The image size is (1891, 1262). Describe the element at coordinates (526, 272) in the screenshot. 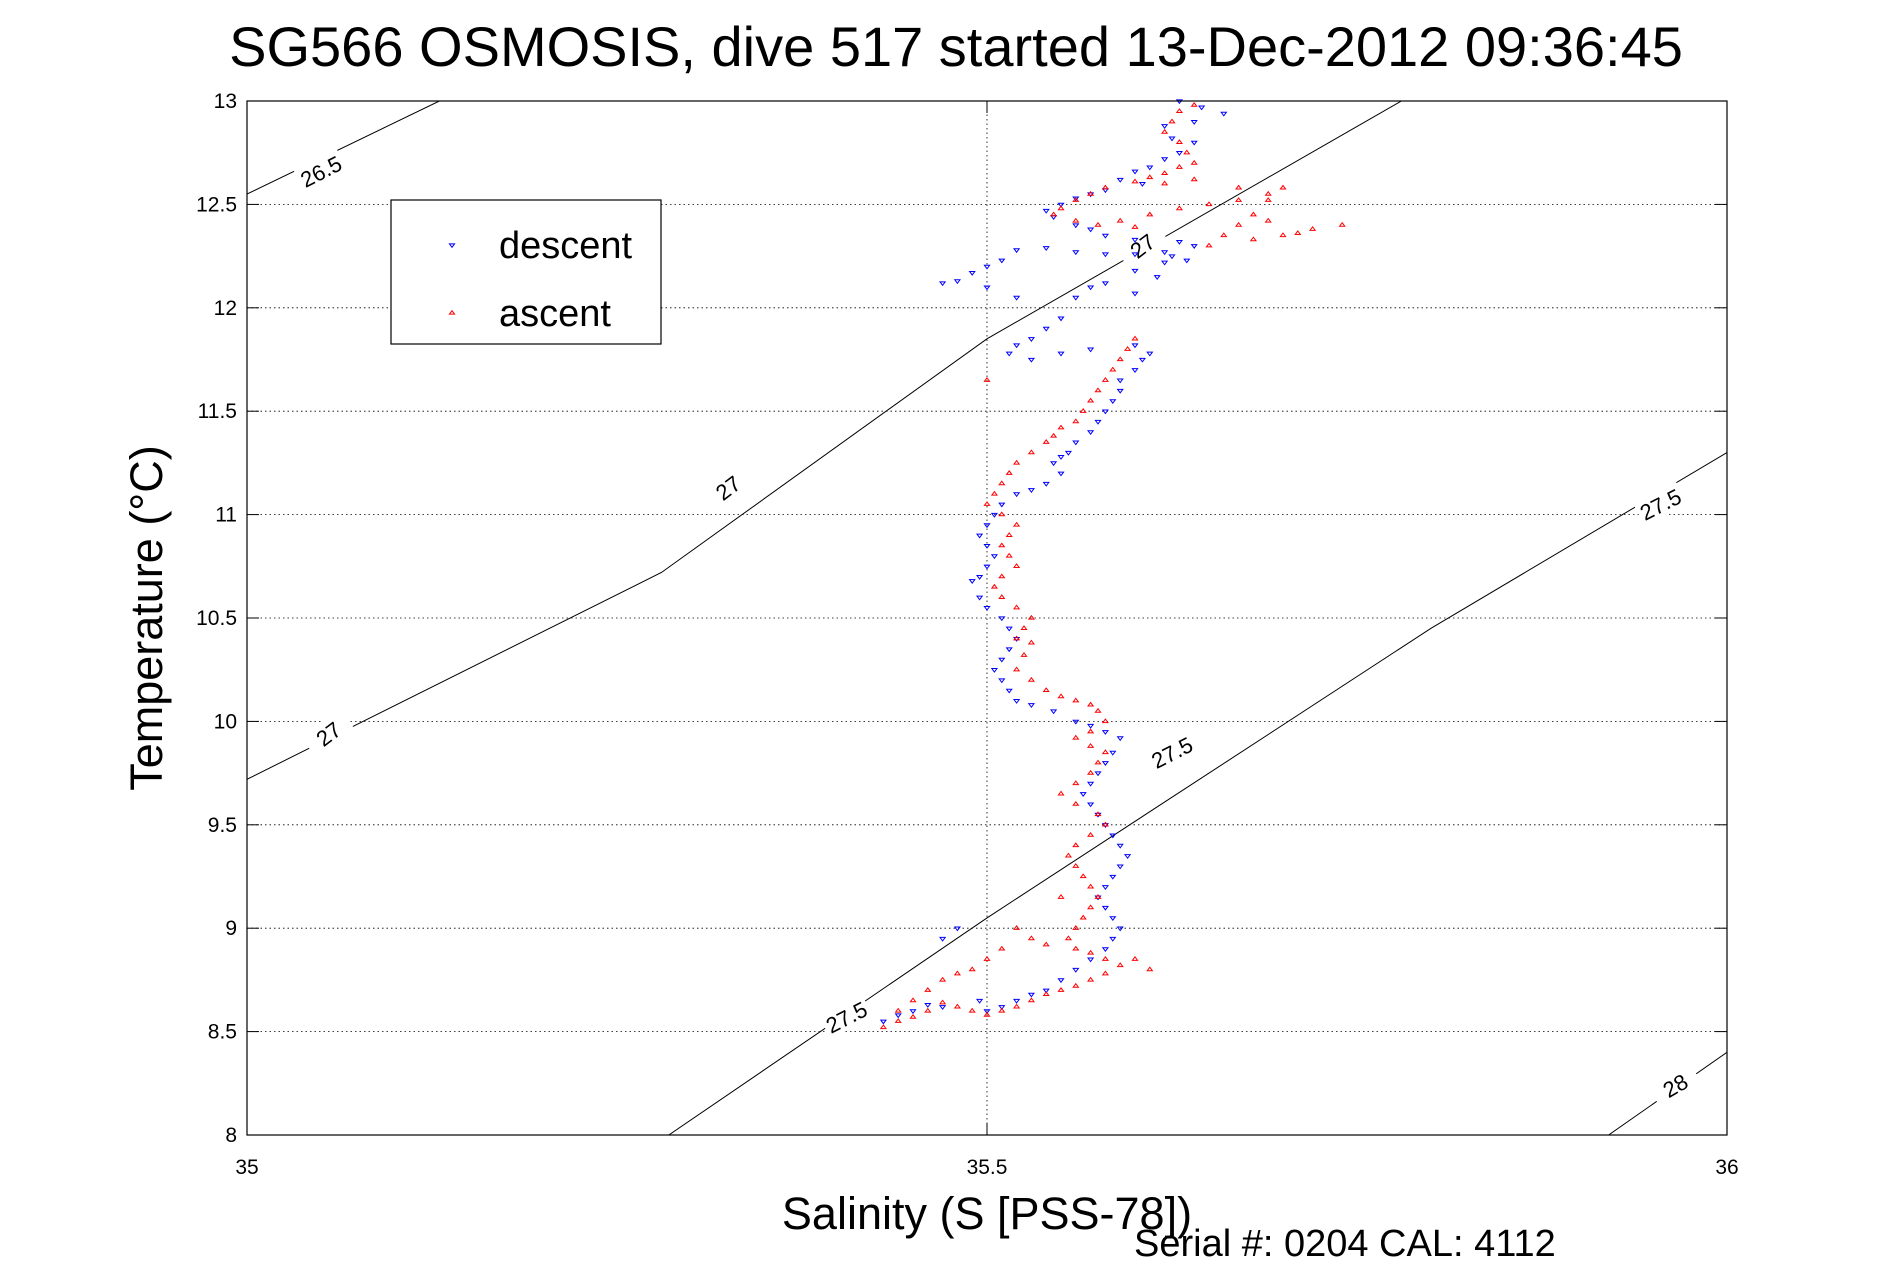

I see `legend: descent ascent` at that location.